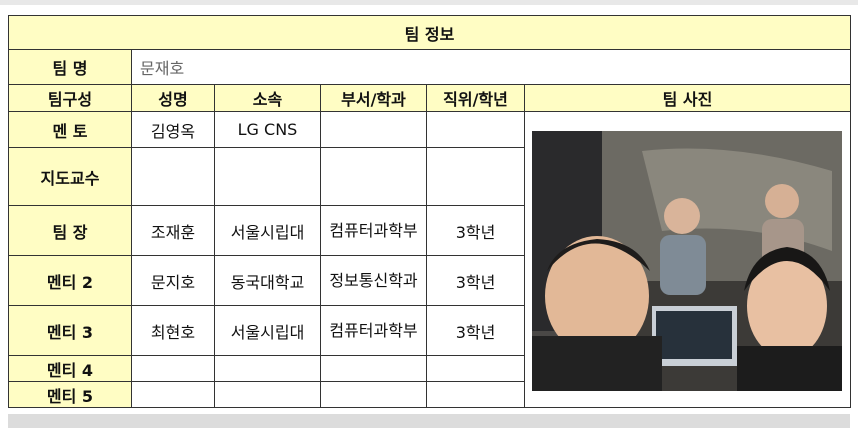 The image size is (858, 428). I want to click on header-org: 소속, so click(267, 98).